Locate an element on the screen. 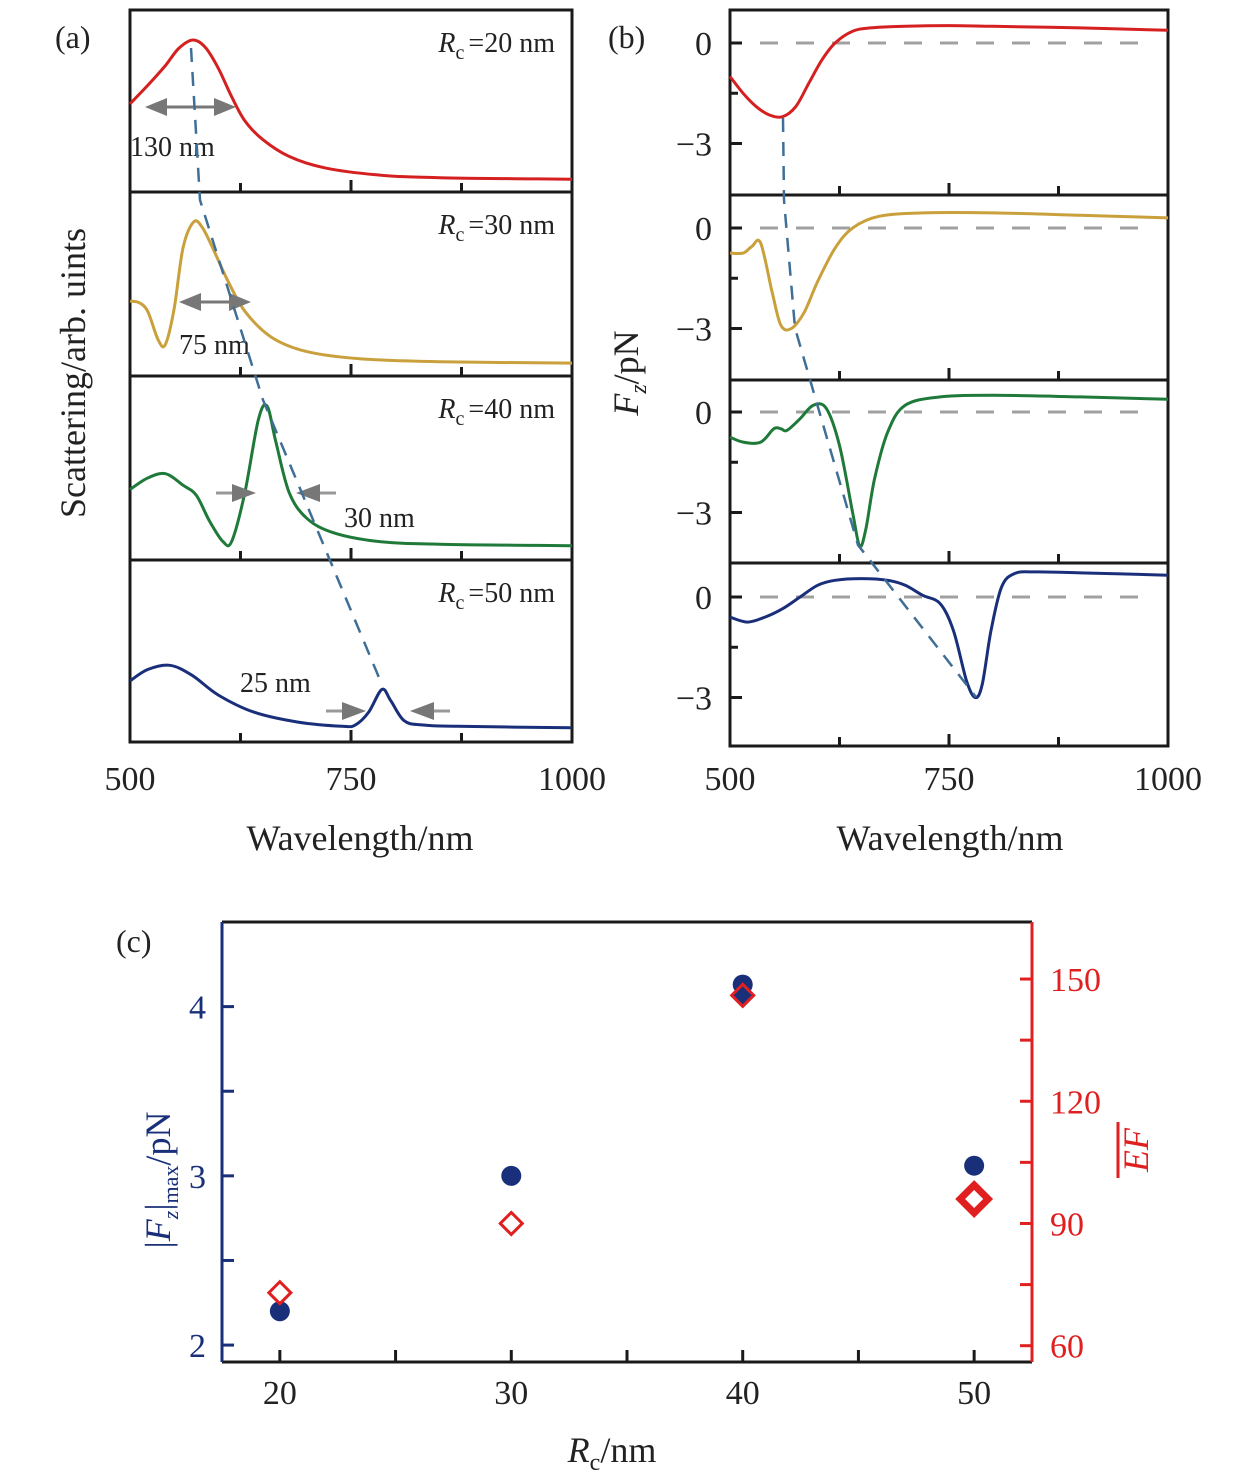  rc-label-value: =30 nm is located at coordinates (511, 225).